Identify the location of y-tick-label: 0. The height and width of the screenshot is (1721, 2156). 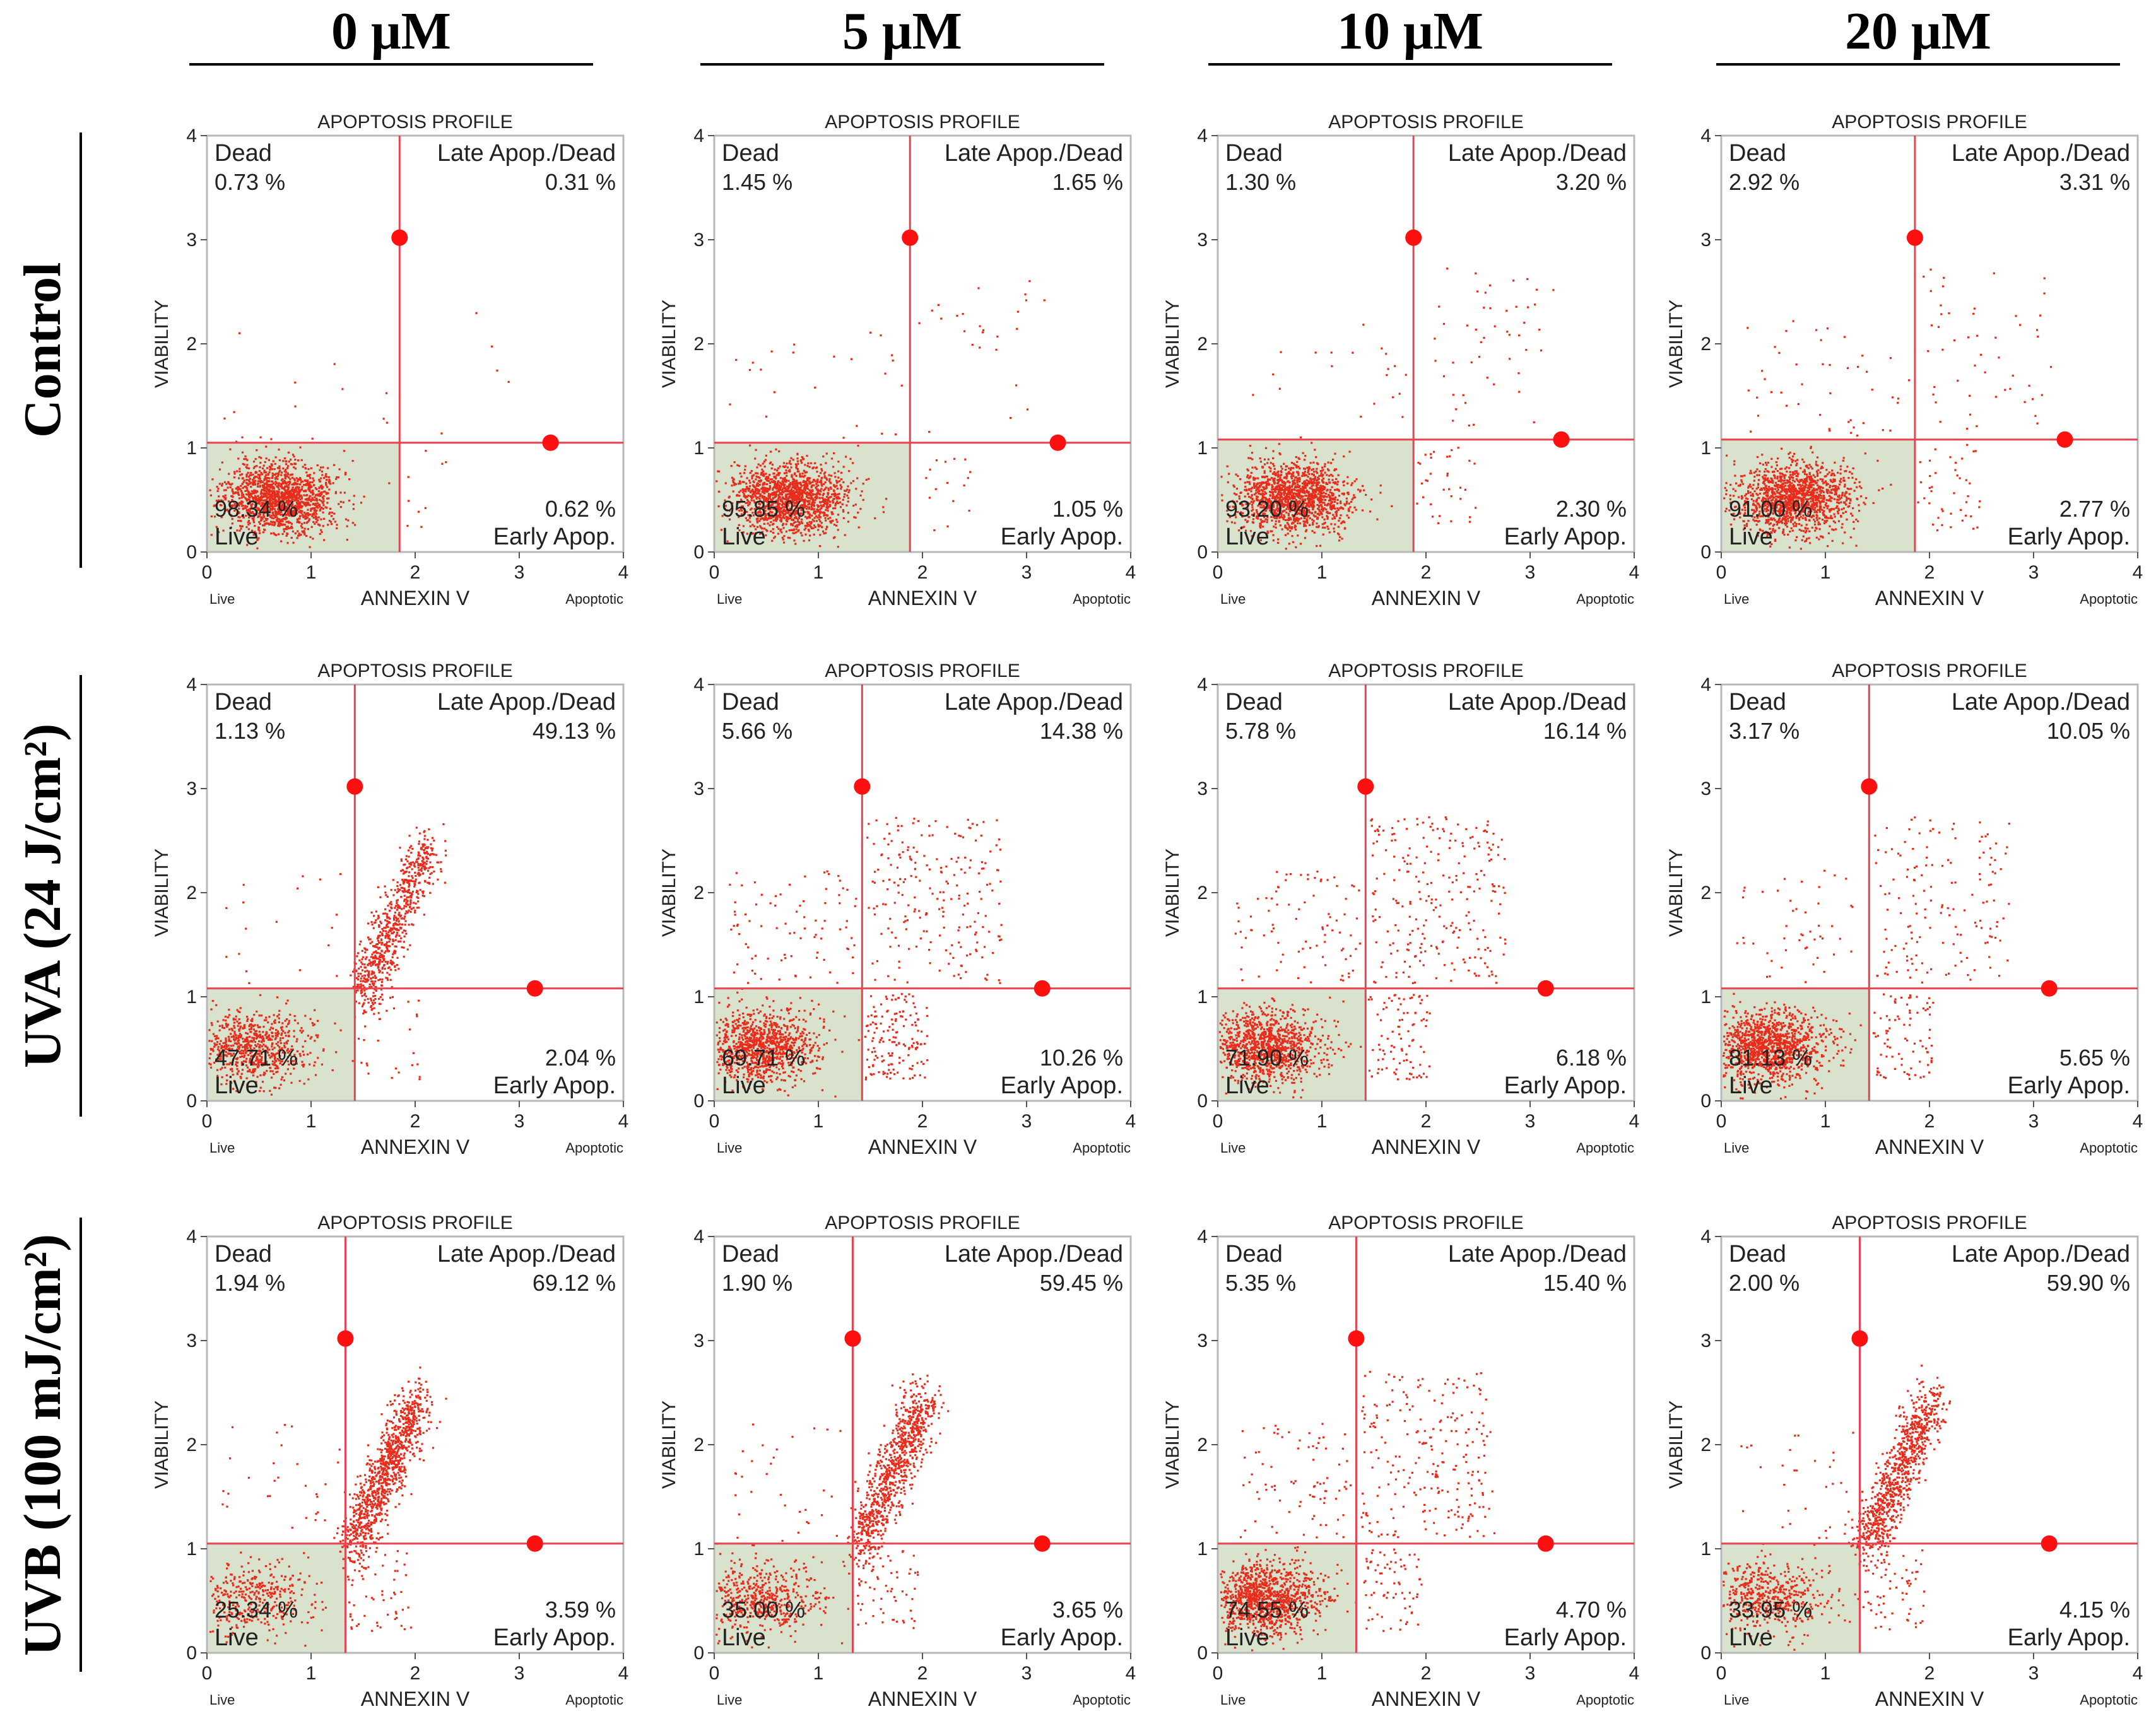
(1202, 552).